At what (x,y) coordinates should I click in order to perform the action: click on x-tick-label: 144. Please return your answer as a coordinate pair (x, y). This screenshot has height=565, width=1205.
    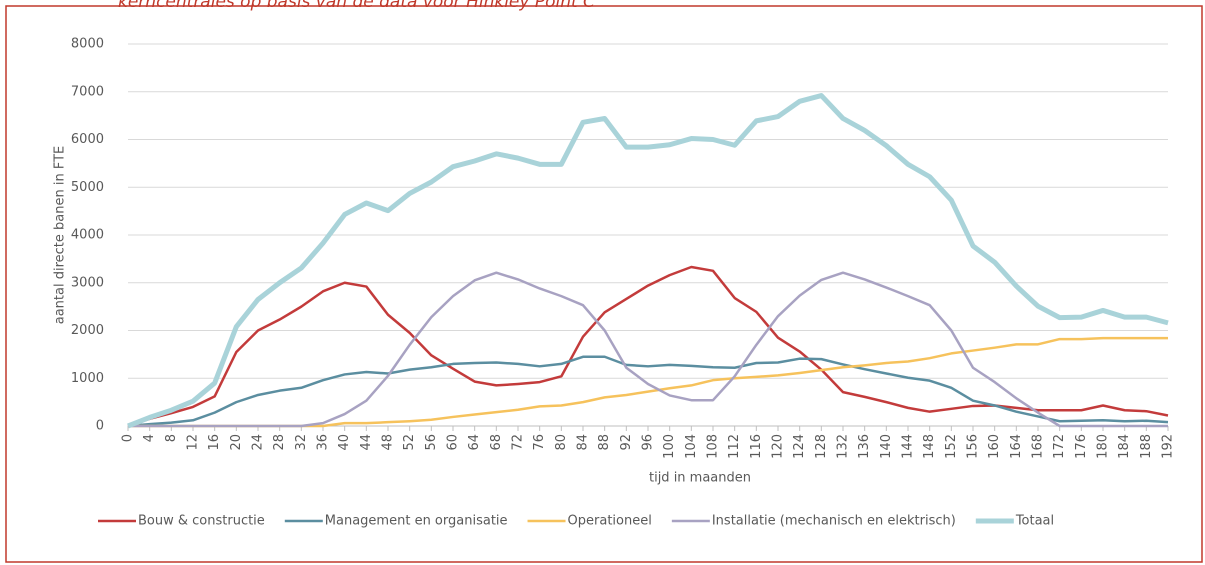
    Looking at the image, I should click on (908, 446).